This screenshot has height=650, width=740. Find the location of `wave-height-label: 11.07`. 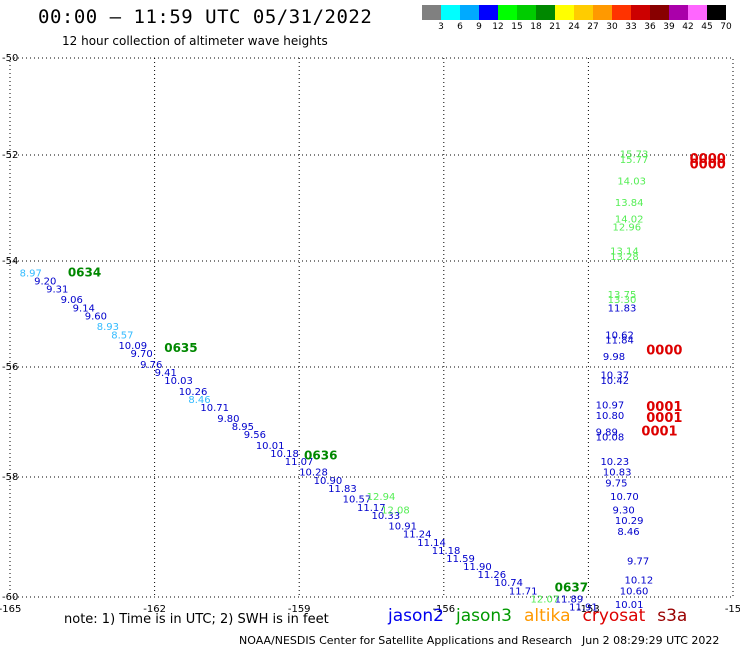

wave-height-label: 11.07 is located at coordinates (299, 462).